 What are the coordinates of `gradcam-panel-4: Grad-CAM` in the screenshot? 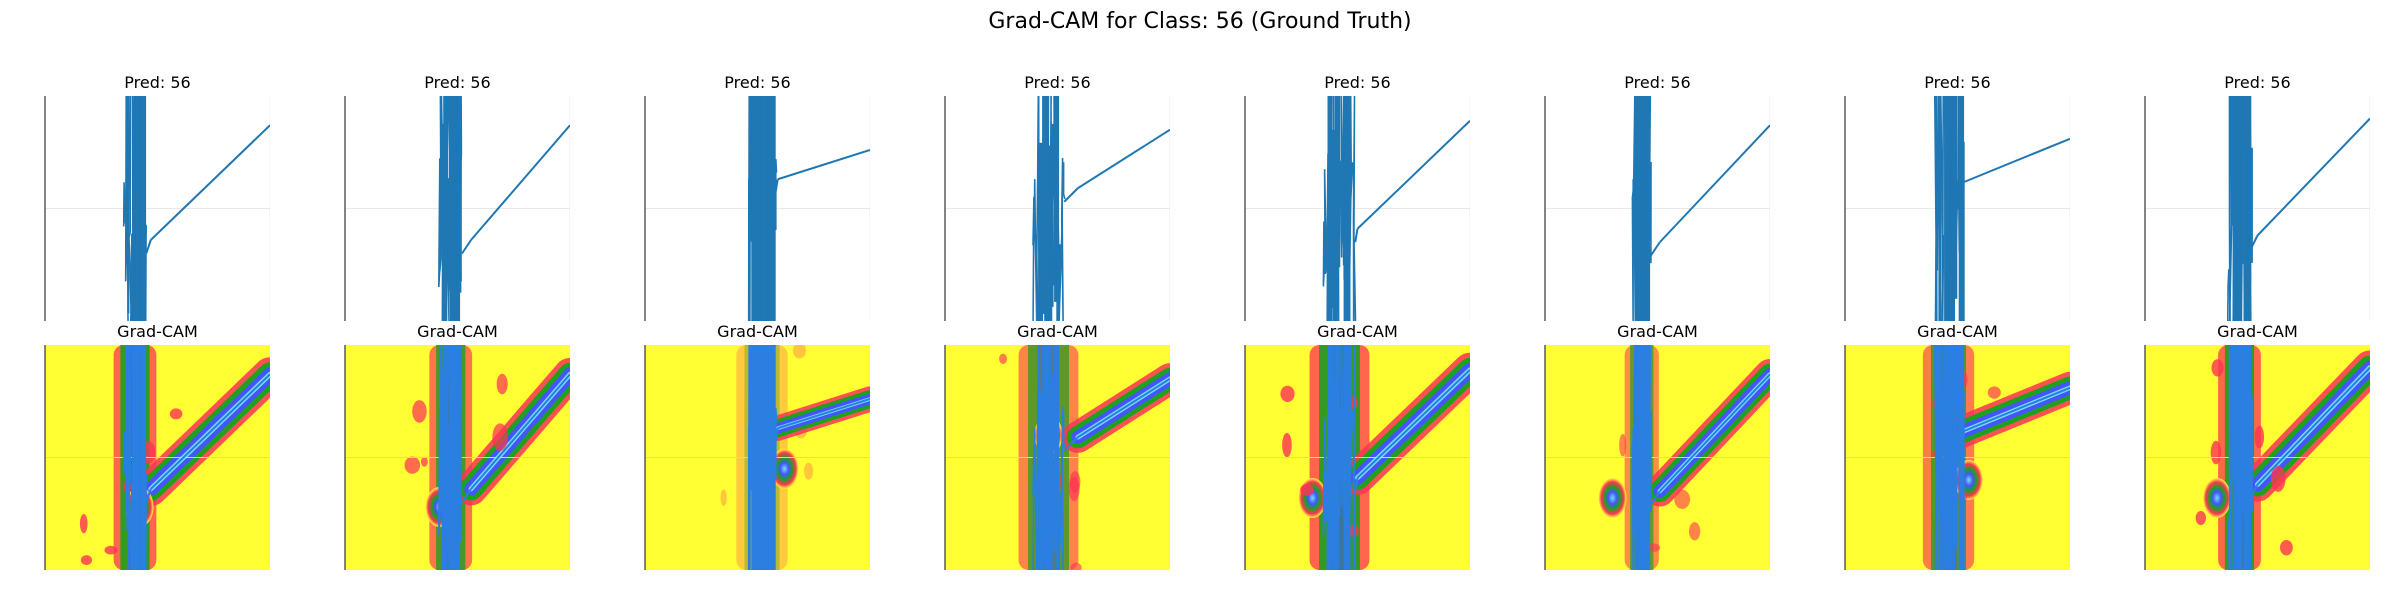 It's located at (1057, 446).